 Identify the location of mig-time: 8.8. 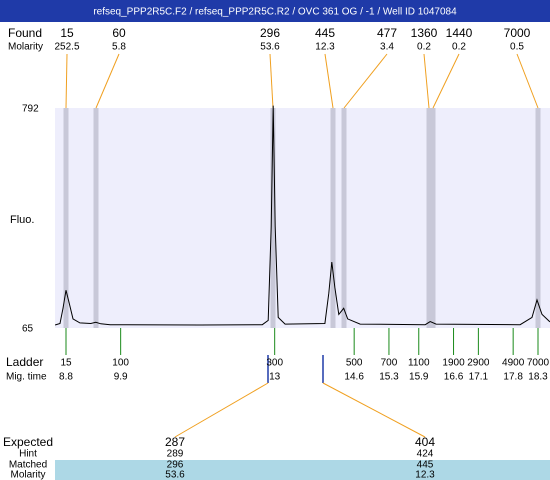
(66, 377).